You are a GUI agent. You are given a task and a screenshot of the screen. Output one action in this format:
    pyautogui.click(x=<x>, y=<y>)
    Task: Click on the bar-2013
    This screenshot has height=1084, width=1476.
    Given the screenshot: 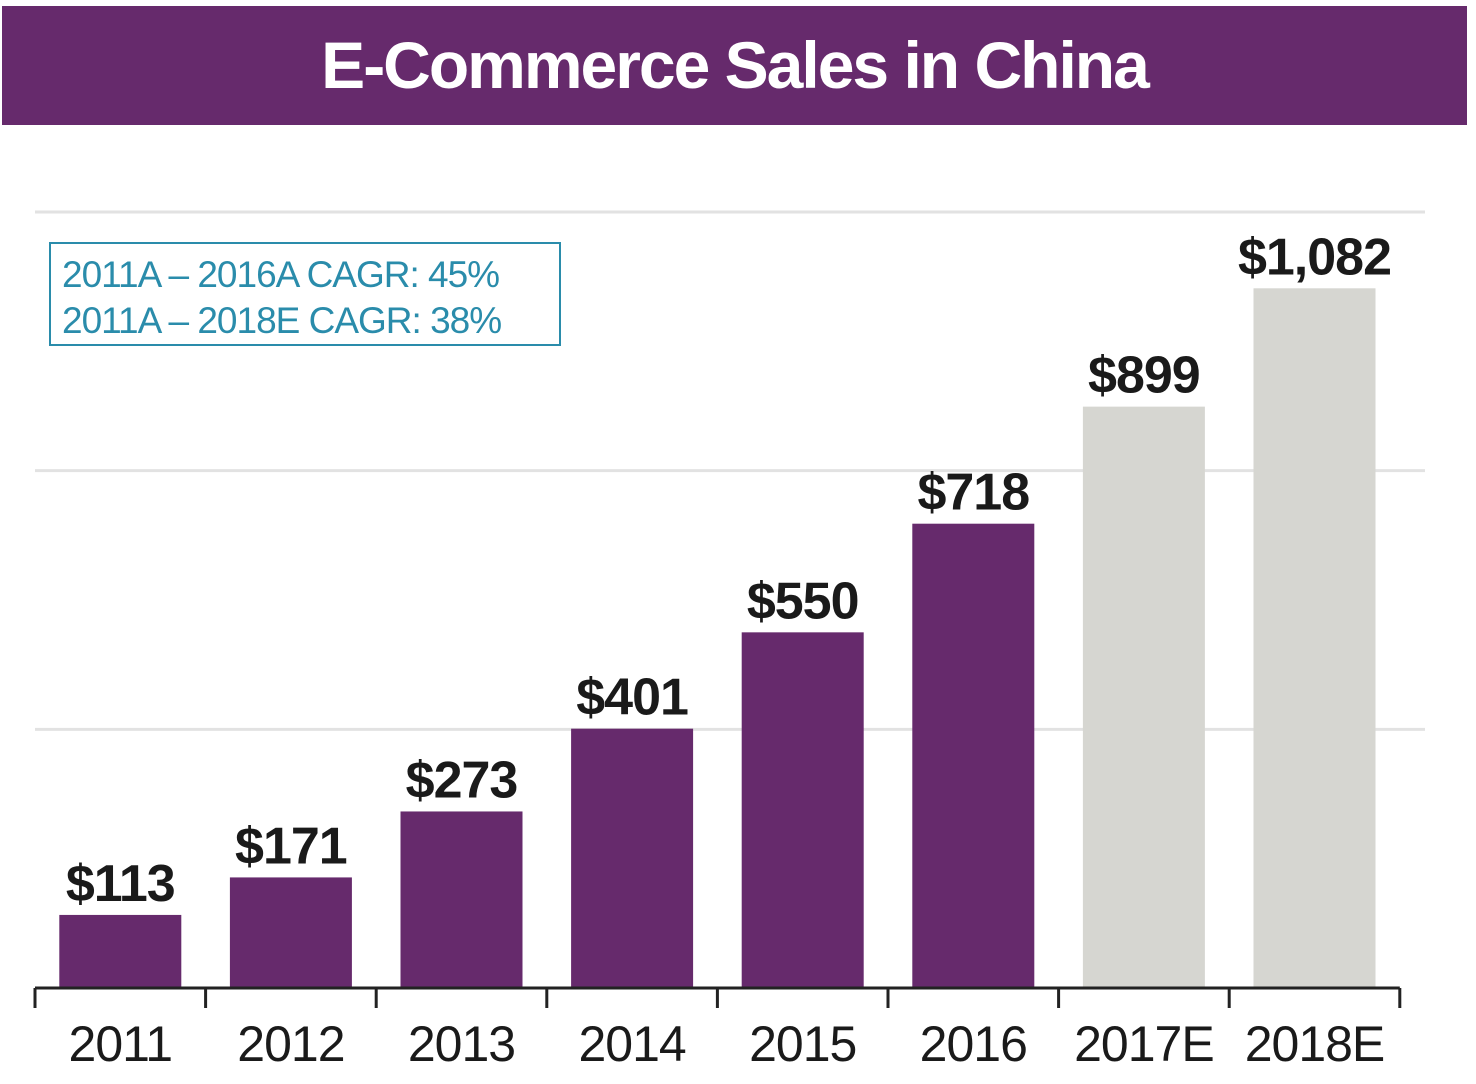 What is the action you would take?
    pyautogui.click(x=461, y=899)
    